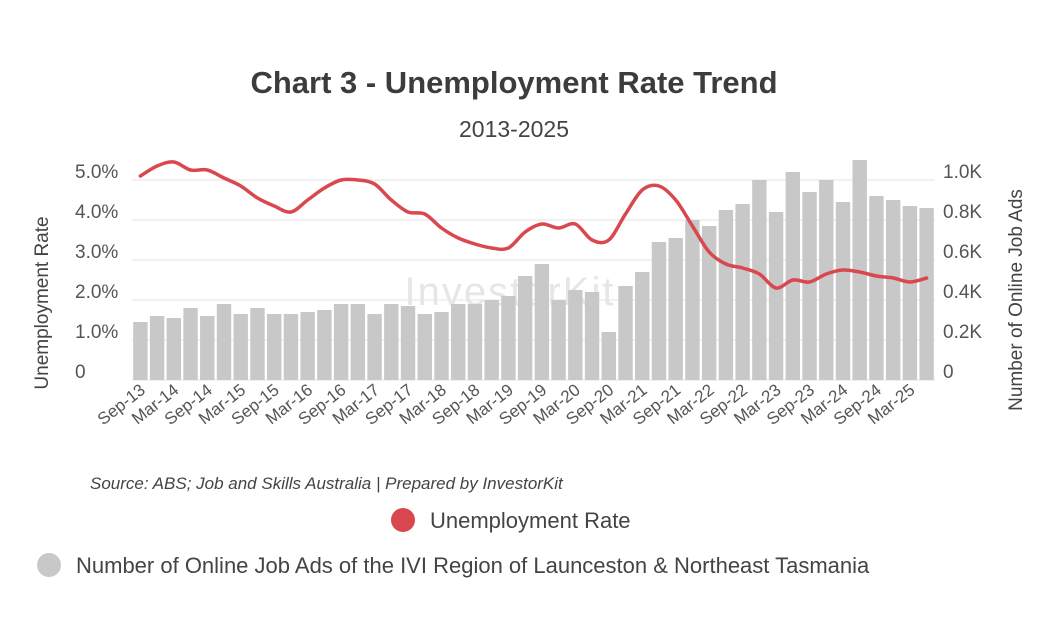 The width and height of the screenshot is (1040, 640). Describe the element at coordinates (96, 332) in the screenshot. I see `y-tick-label: 1.0%` at that location.